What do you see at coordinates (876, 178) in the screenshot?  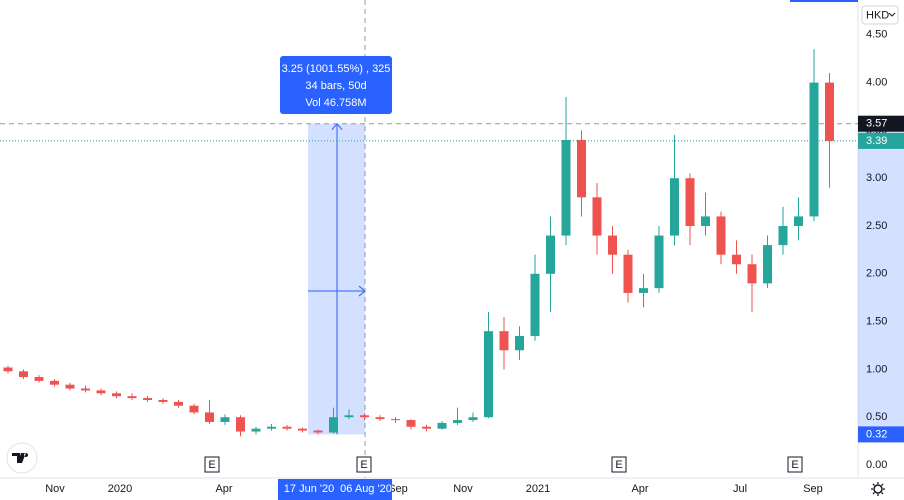 I see `y-tick-label: 3.00` at bounding box center [876, 178].